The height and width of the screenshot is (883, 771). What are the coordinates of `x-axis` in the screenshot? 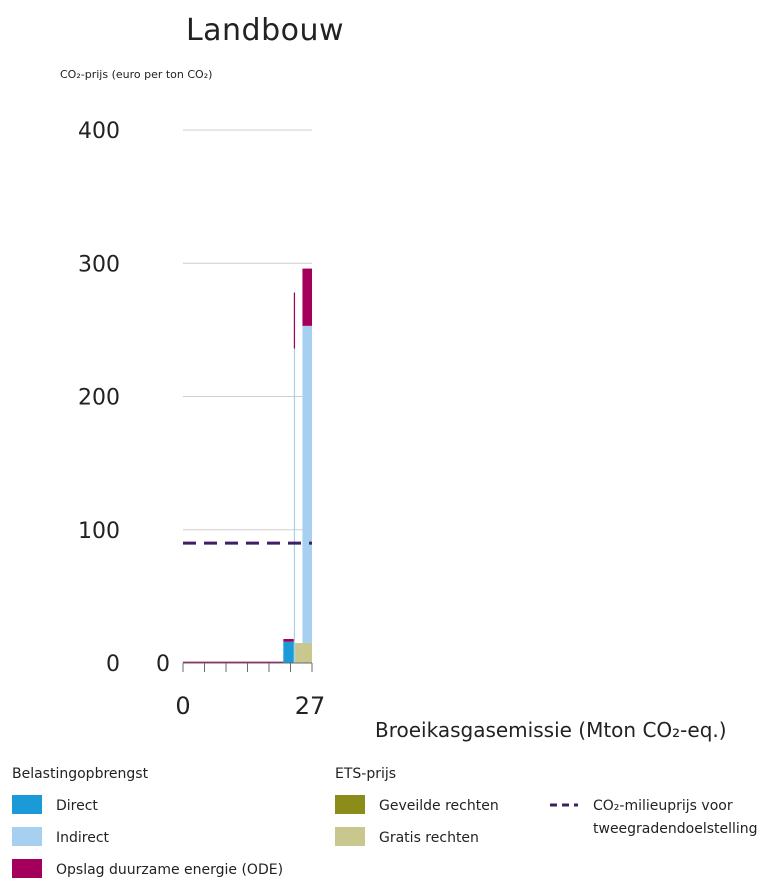 It's located at (247, 667).